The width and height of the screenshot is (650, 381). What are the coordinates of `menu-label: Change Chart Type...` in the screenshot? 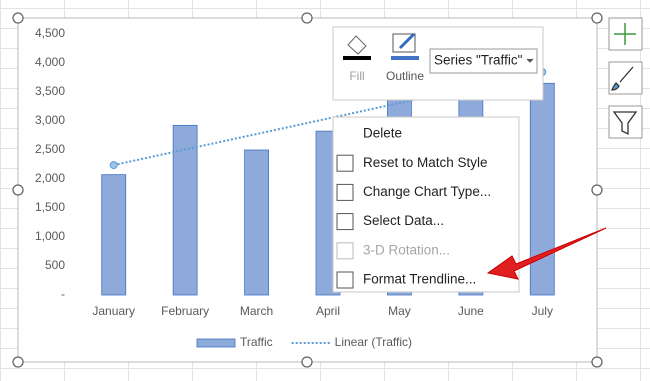 It's located at (427, 191).